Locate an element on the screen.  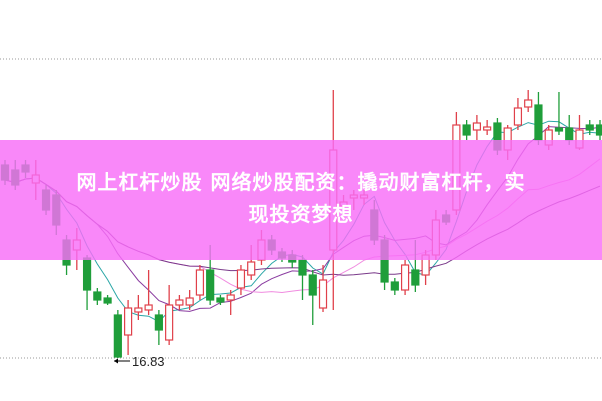
low-price-label: 16.83 is located at coordinates (148, 361).